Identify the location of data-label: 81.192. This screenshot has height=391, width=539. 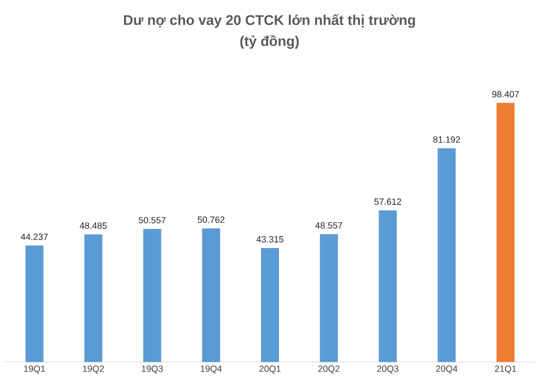
(446, 139).